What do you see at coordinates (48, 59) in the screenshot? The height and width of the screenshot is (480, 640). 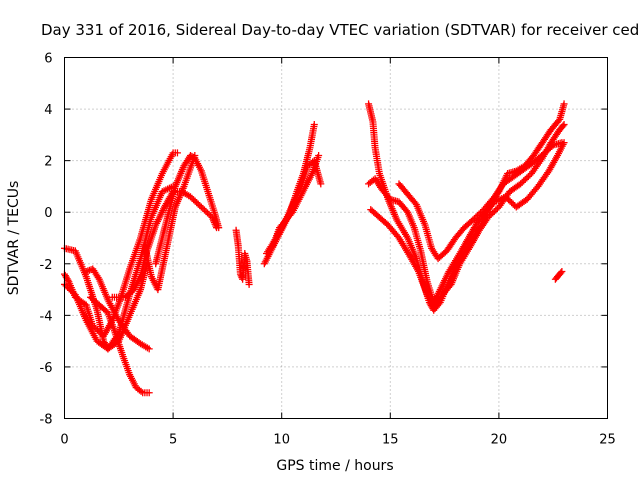 I see `y-tick-label: 6` at bounding box center [48, 59].